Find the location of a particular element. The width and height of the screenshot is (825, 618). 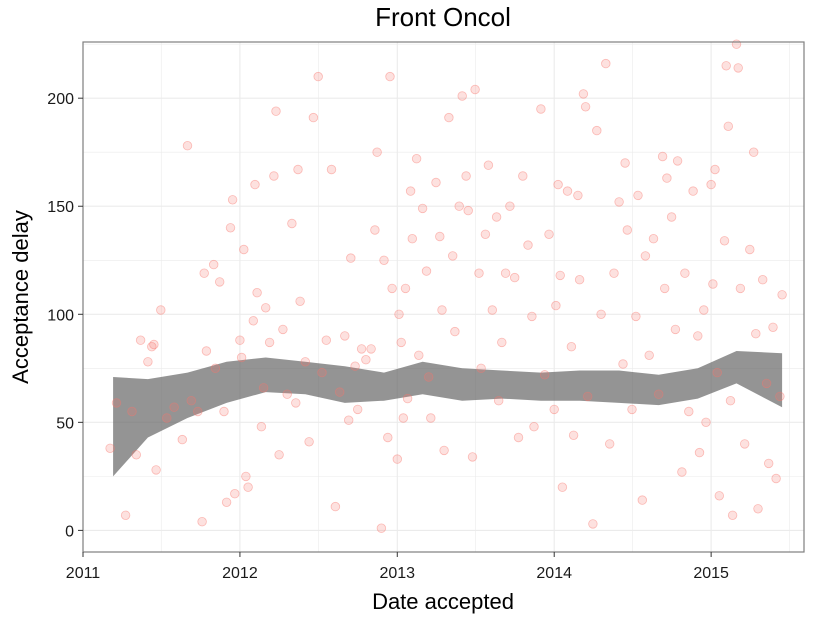

x-axis-title: Date accepted is located at coordinates (443, 601).